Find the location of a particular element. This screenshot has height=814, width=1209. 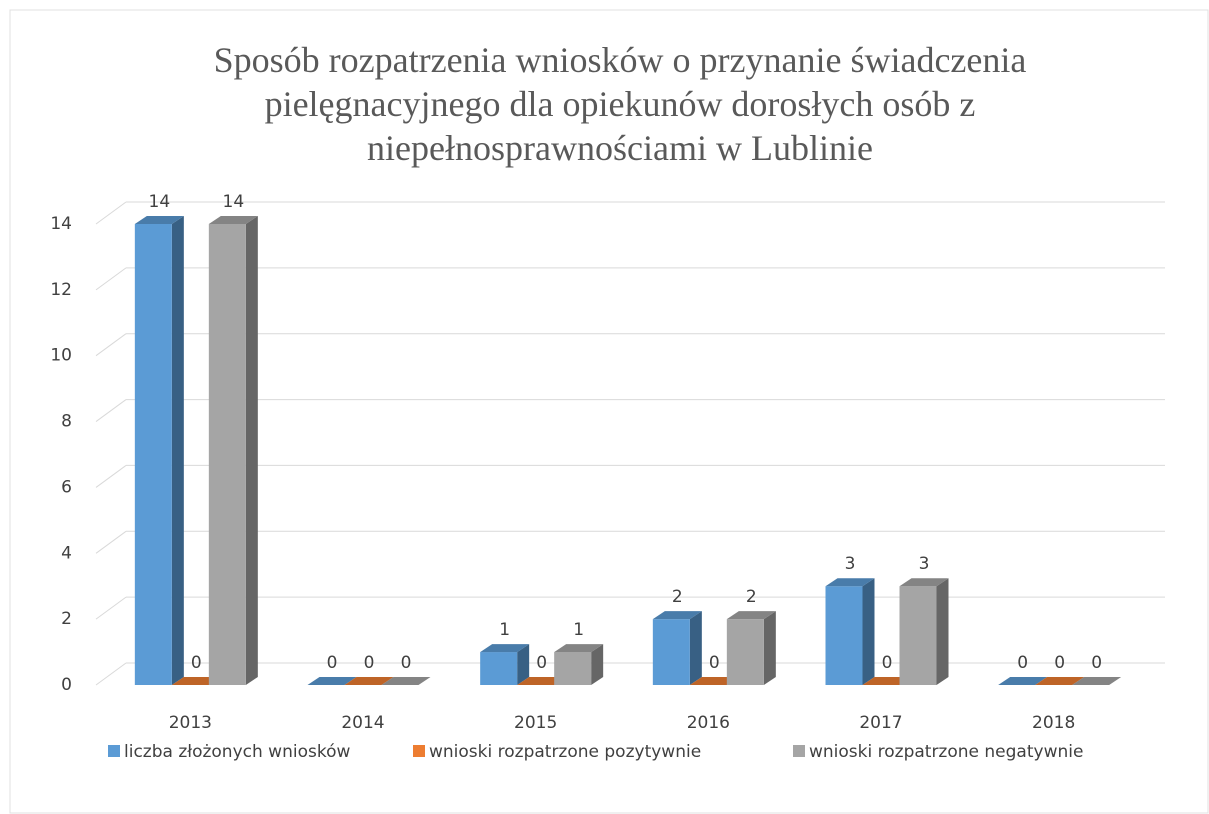

legend-label: wnioski rozpatrzone negatywnie is located at coordinates (946, 752).